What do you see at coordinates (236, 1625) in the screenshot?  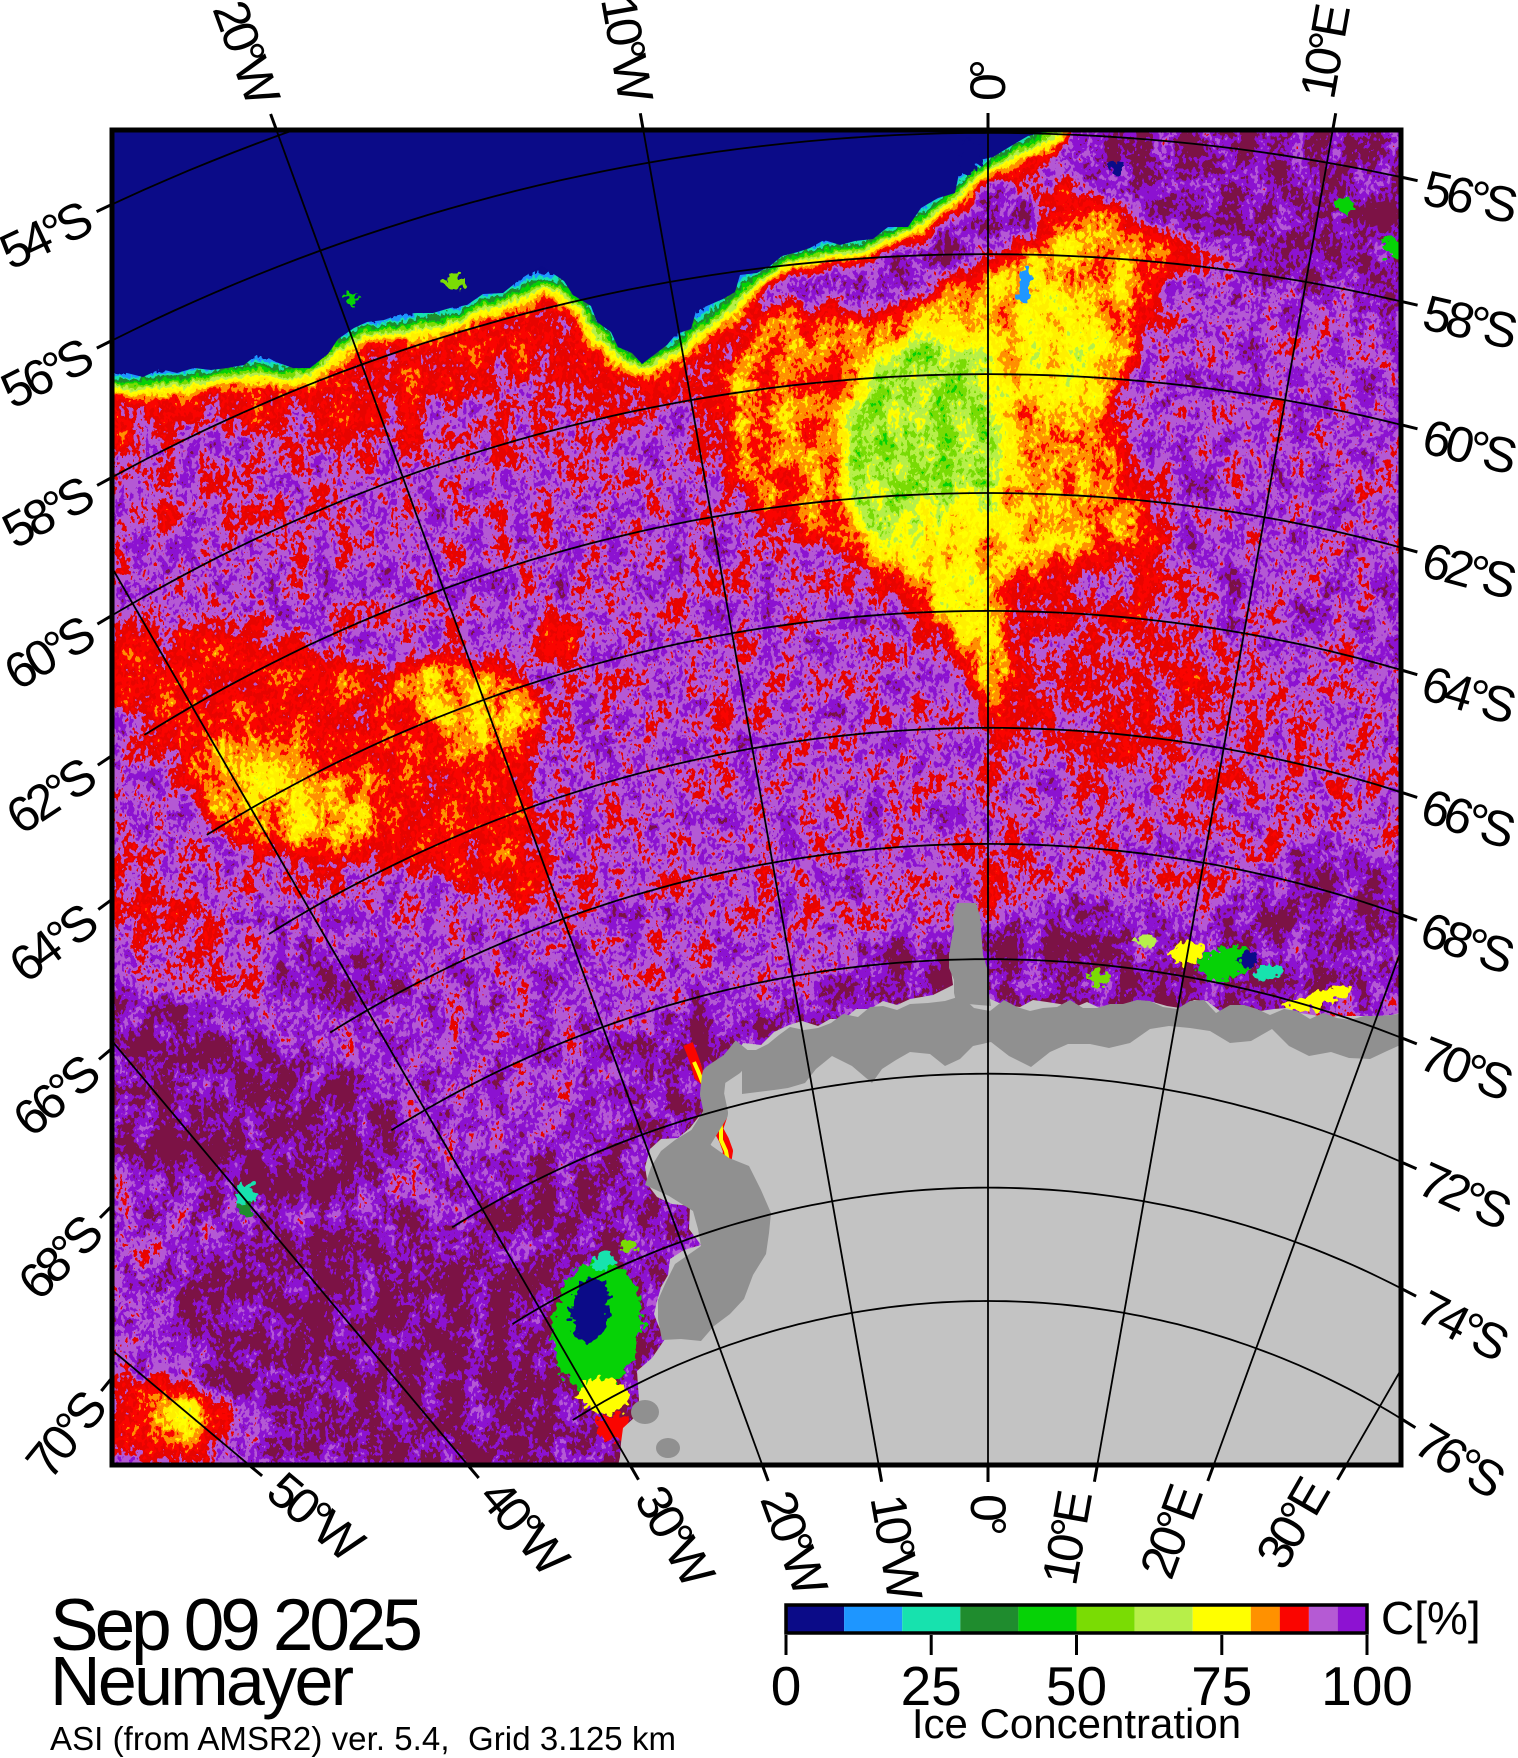 I see `svg-text: Sep 09 2025` at bounding box center [236, 1625].